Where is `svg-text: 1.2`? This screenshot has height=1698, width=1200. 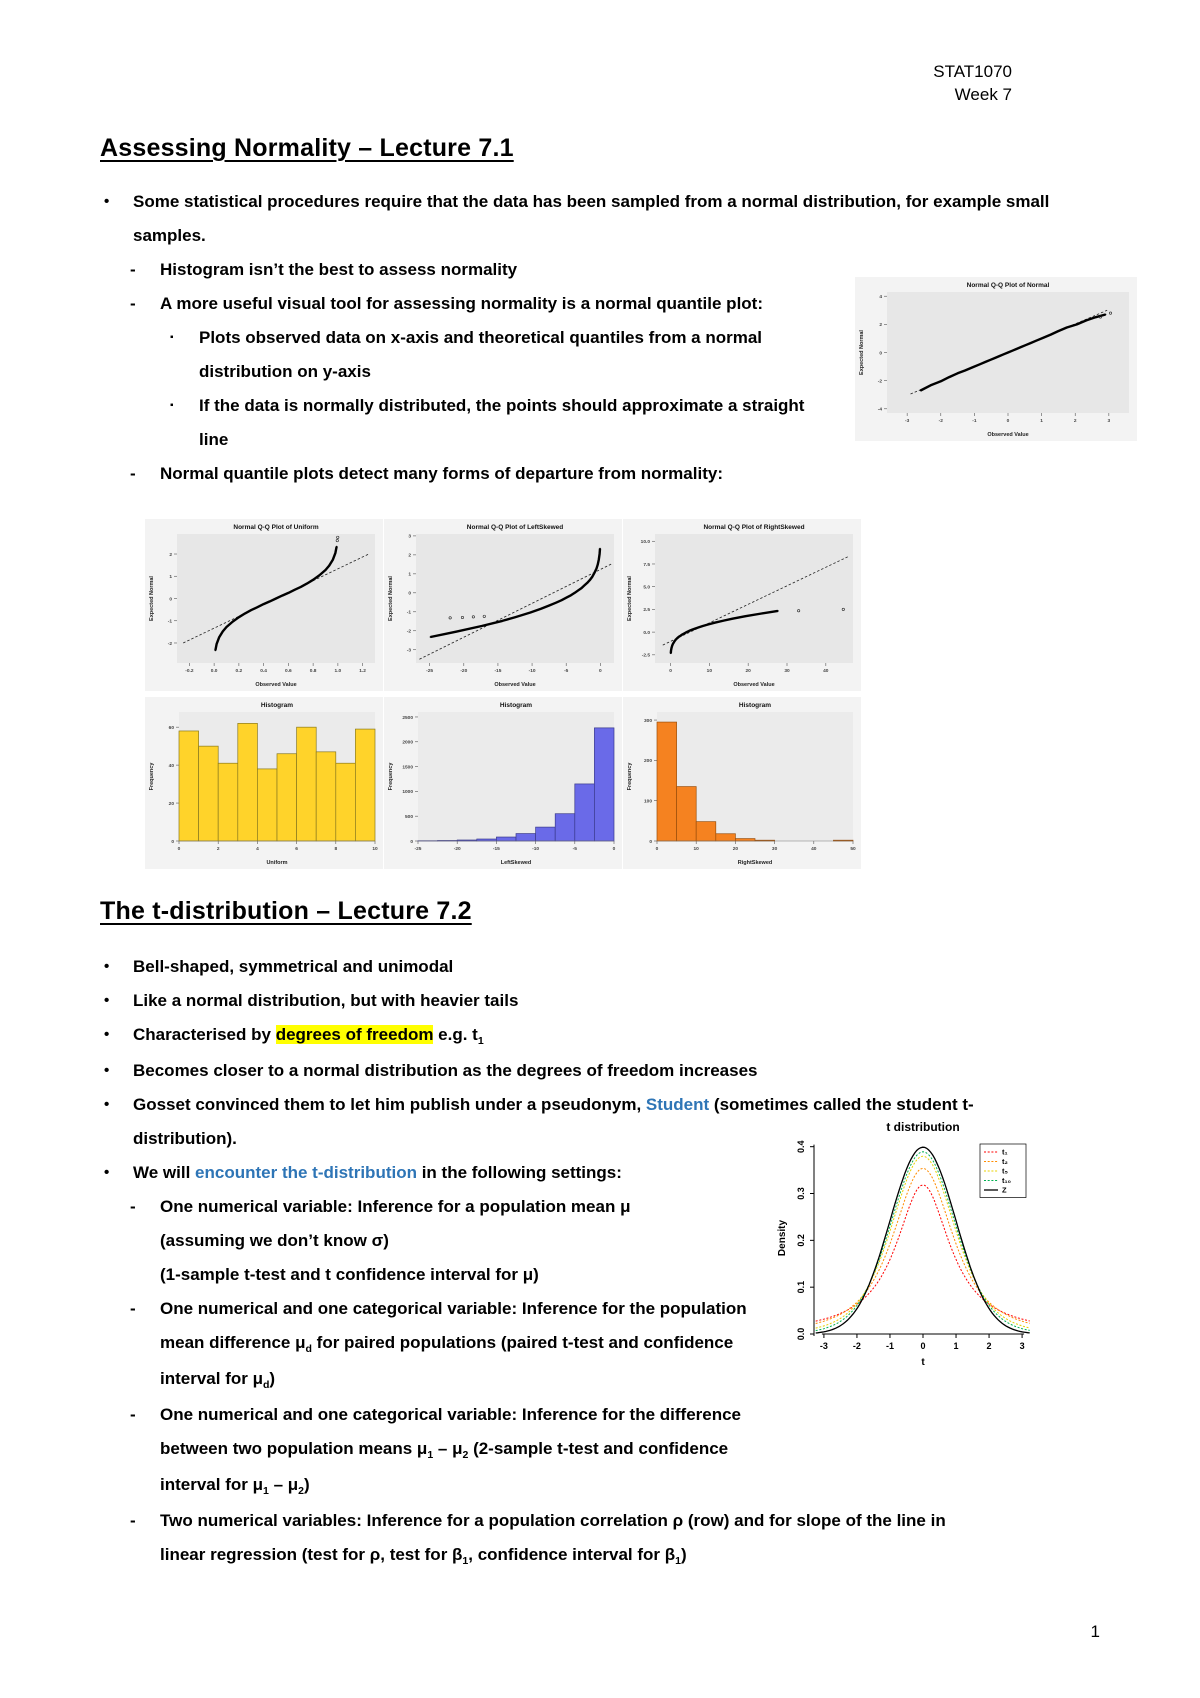 svg-text: 1.2 is located at coordinates (362, 671).